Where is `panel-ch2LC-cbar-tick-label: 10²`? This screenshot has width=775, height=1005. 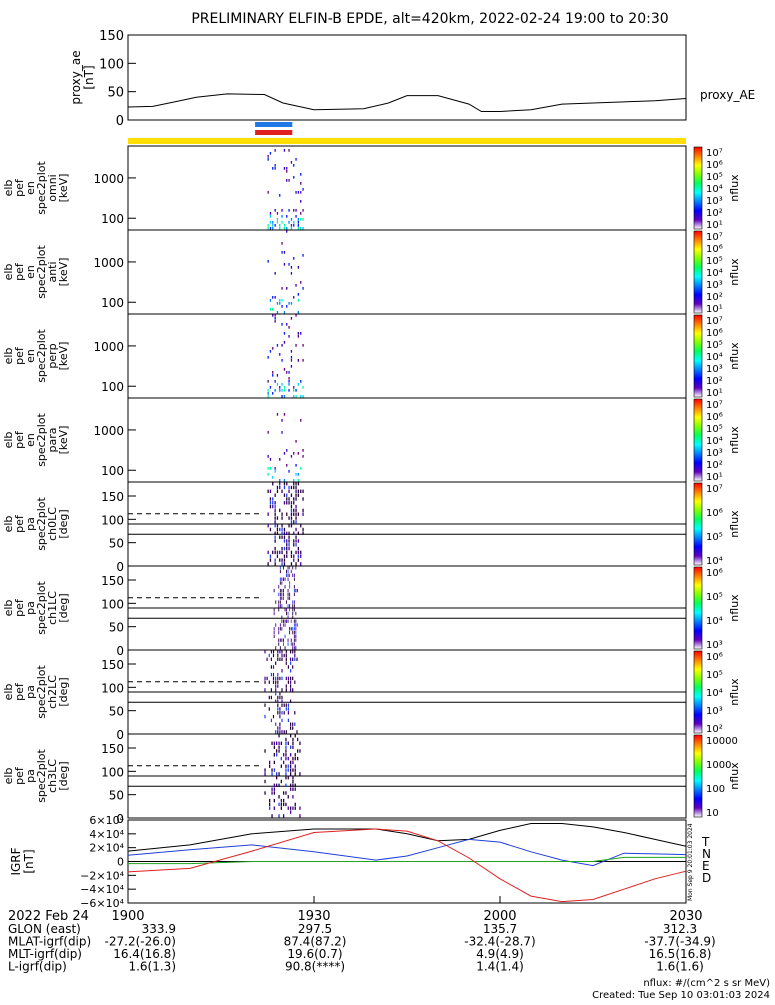 panel-ch2LC-cbar-tick-label: 10² is located at coordinates (714, 729).